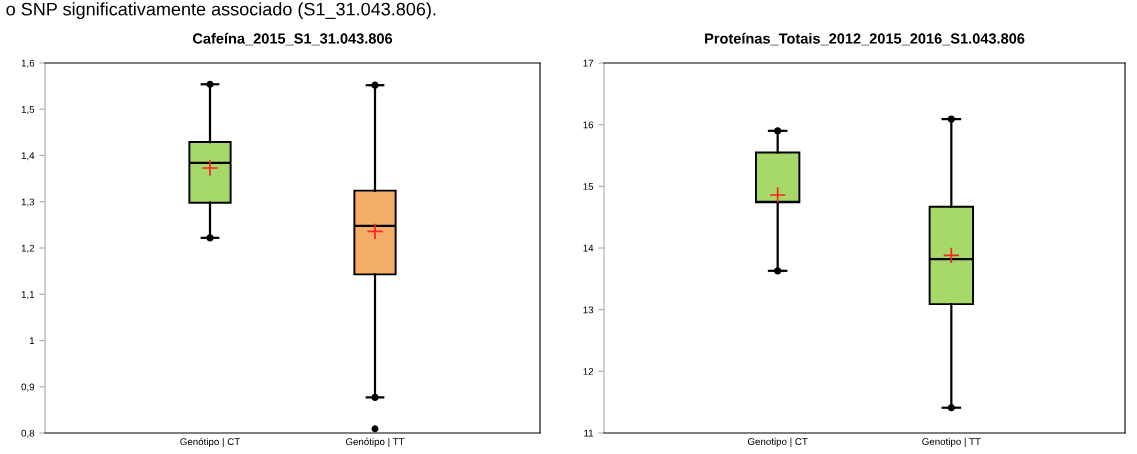  What do you see at coordinates (588, 63) in the screenshot?
I see `y-tick-label: 17` at bounding box center [588, 63].